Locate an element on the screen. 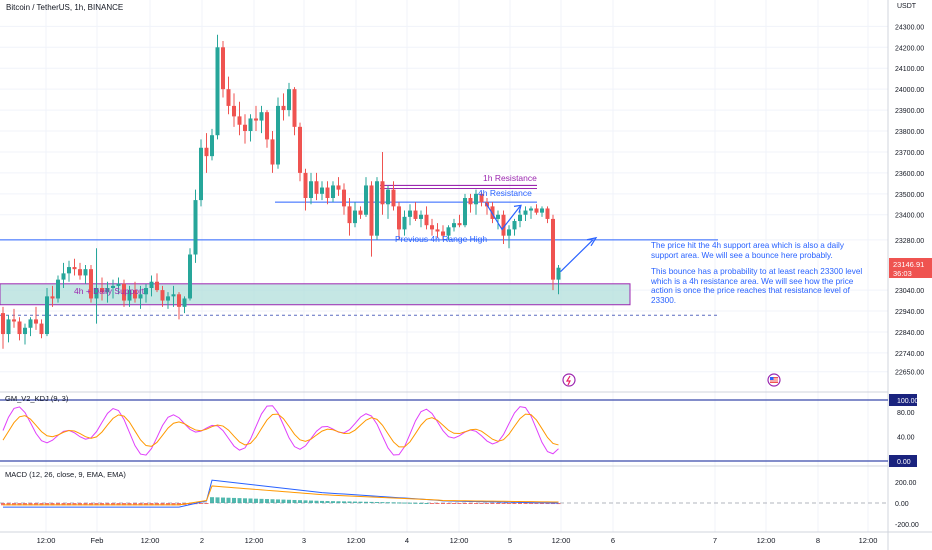 Image resolution: width=932 pixels, height=550 pixels. time-tick-label: 2 is located at coordinates (202, 540).